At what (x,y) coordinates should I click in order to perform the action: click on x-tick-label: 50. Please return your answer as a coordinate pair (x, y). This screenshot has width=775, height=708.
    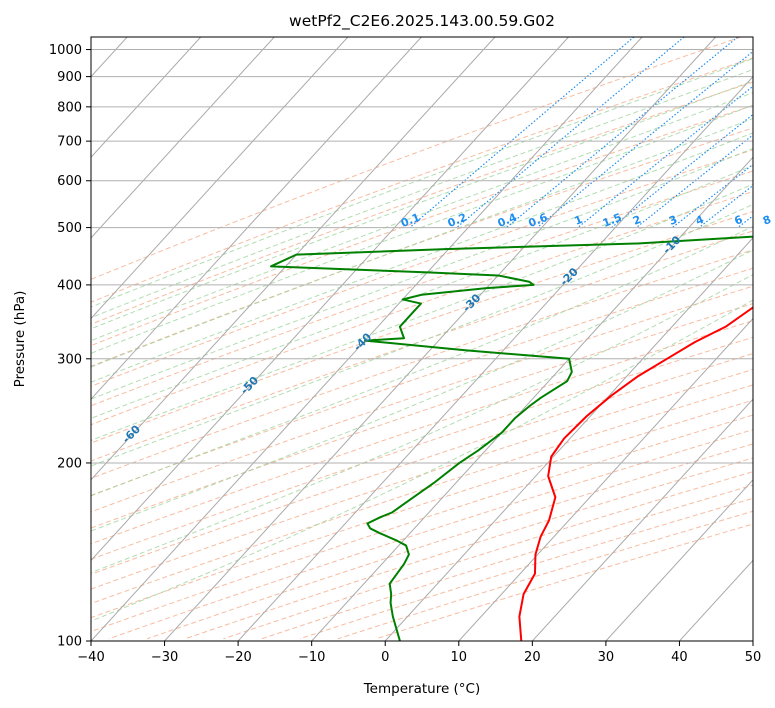
    Looking at the image, I should click on (753, 657).